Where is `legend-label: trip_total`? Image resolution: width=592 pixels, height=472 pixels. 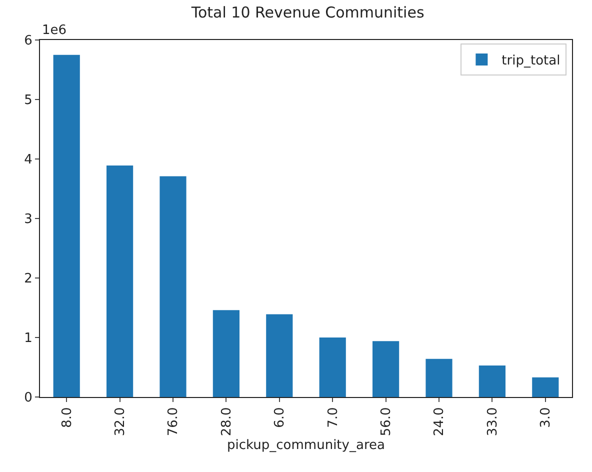
legend-label: trip_total is located at coordinates (531, 61).